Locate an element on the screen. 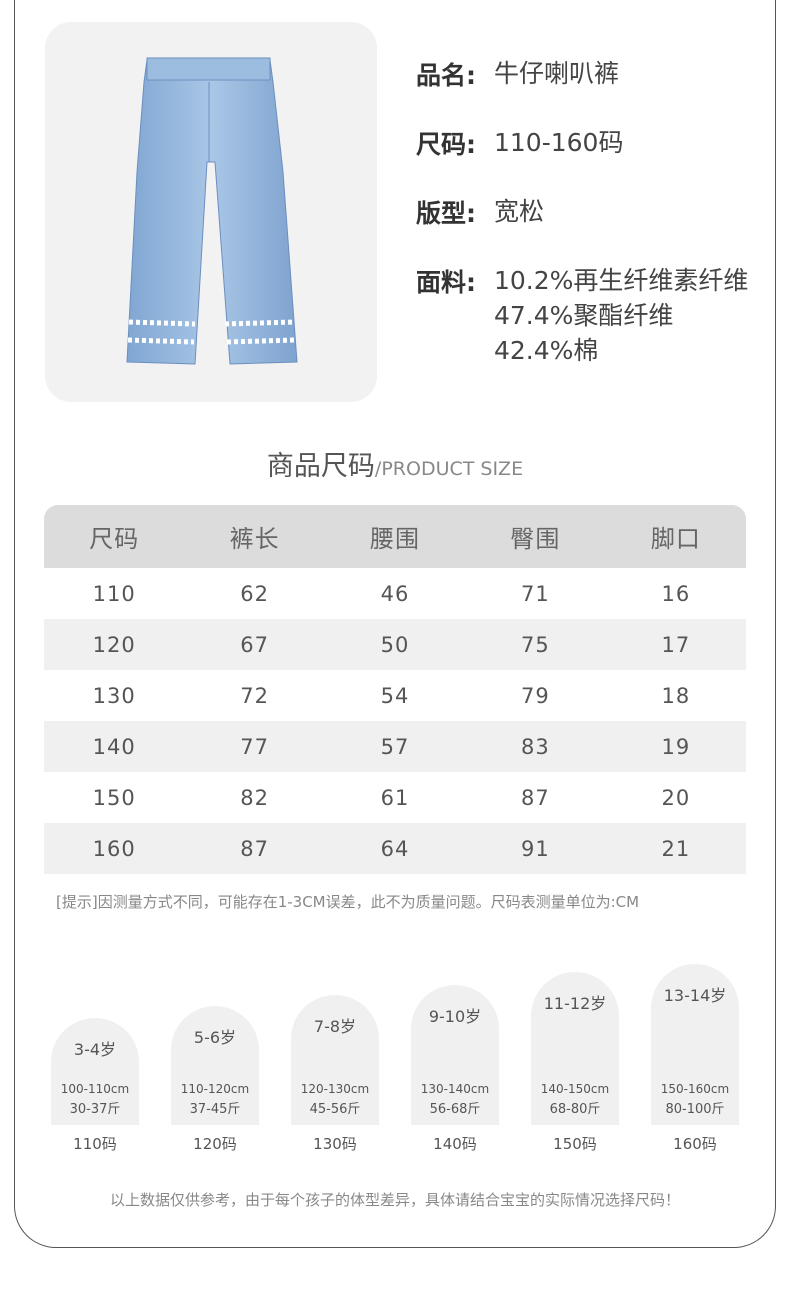 This screenshot has width=790, height=1294. fabric-line: 42.4%棉 is located at coordinates (546, 350).